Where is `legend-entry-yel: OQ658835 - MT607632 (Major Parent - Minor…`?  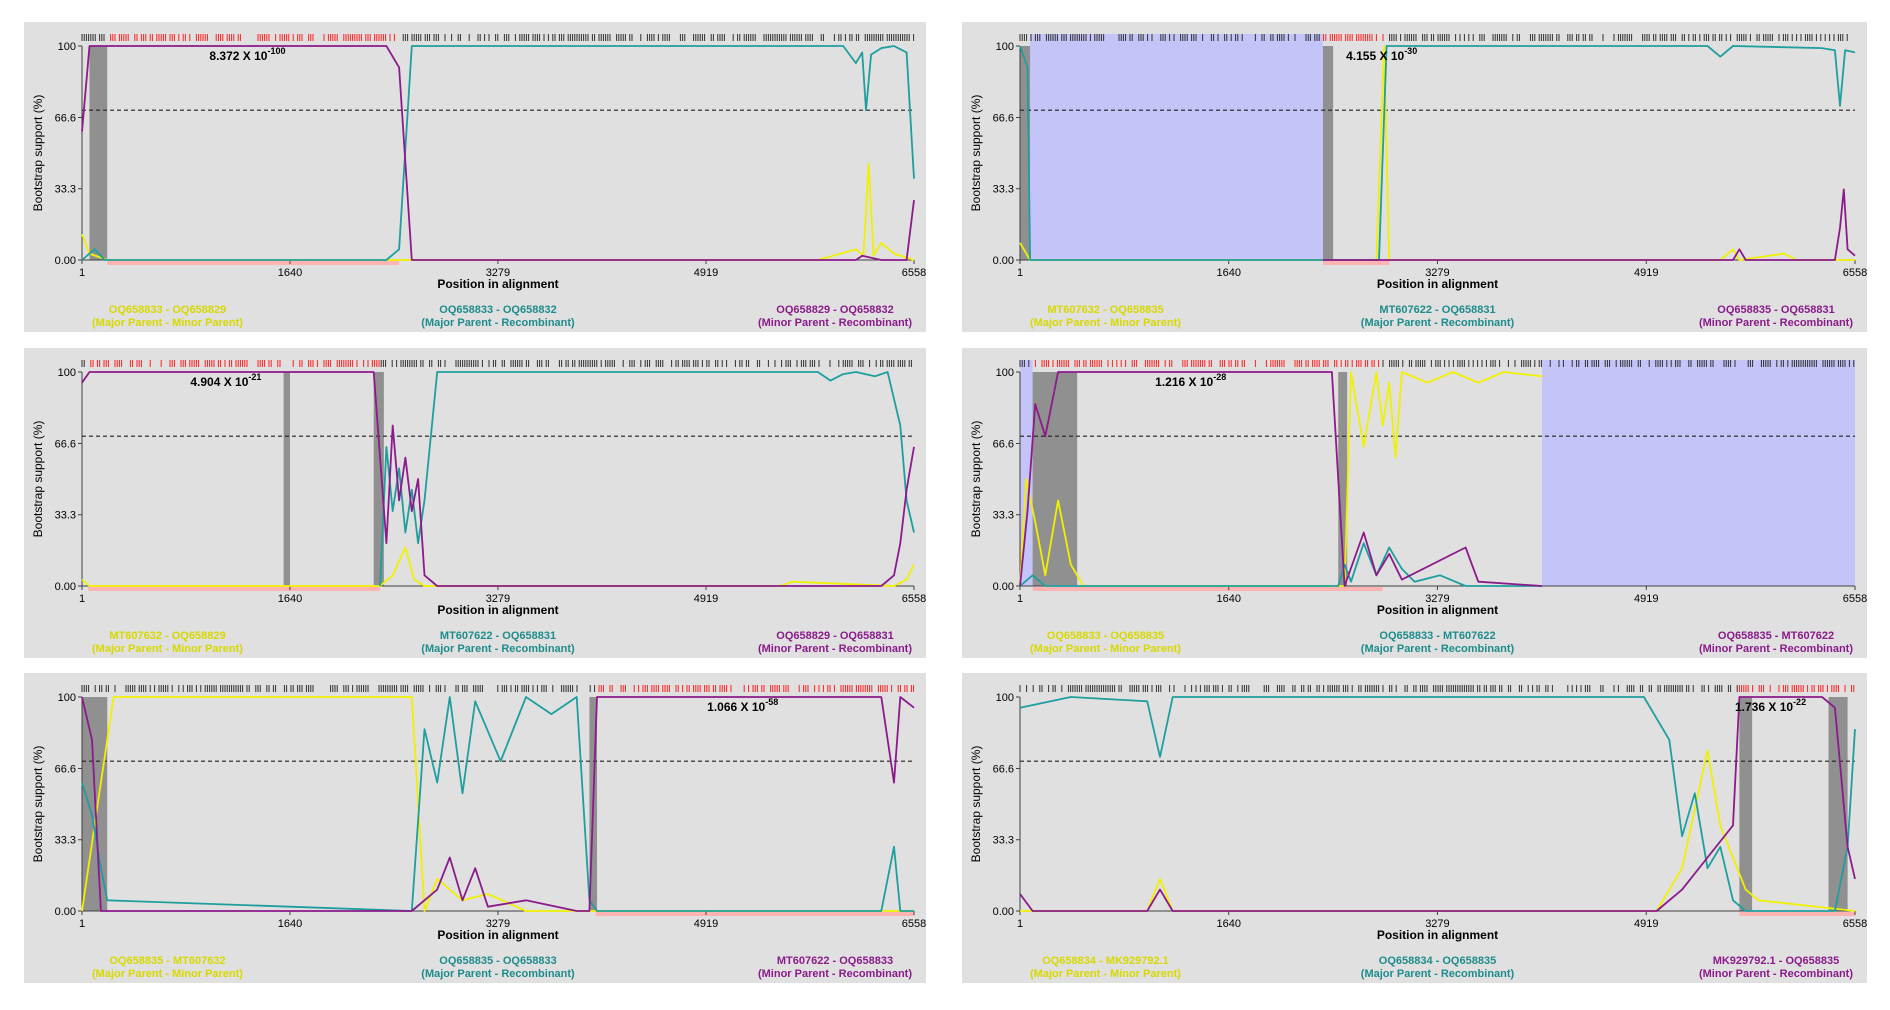 legend-entry-yel: OQ658835 - MT607632 (Major Parent - Minor… is located at coordinates (167, 968).